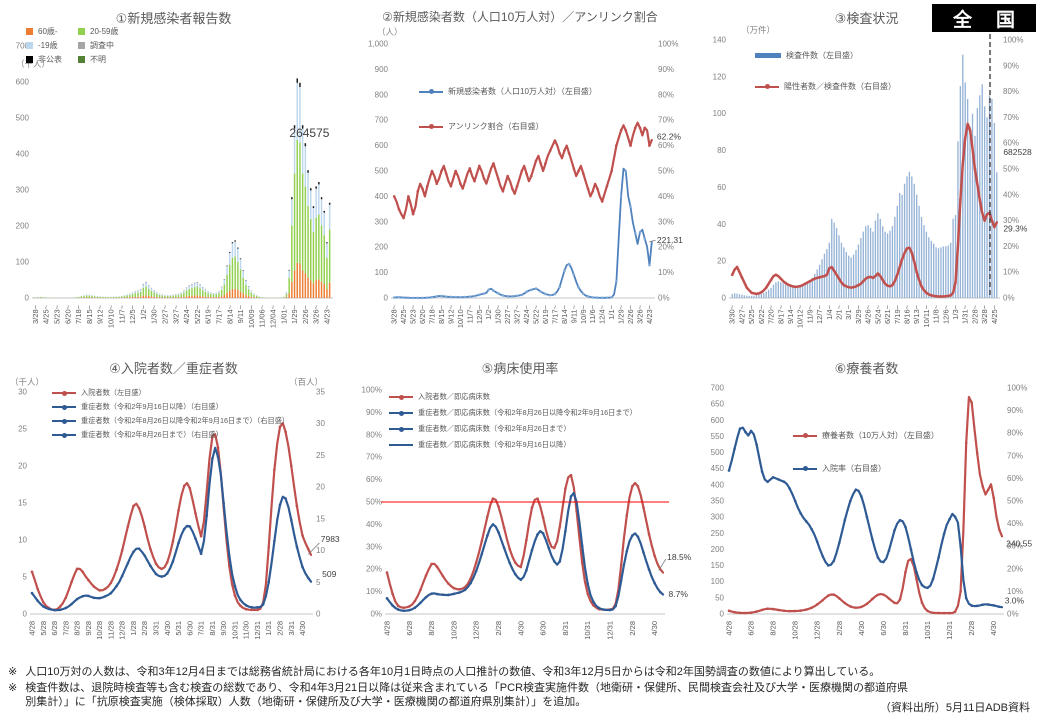 The height and width of the screenshot is (720, 1040). What do you see at coordinates (23, 226) in the screenshot?
I see `svg-text: 200` at bounding box center [23, 226].